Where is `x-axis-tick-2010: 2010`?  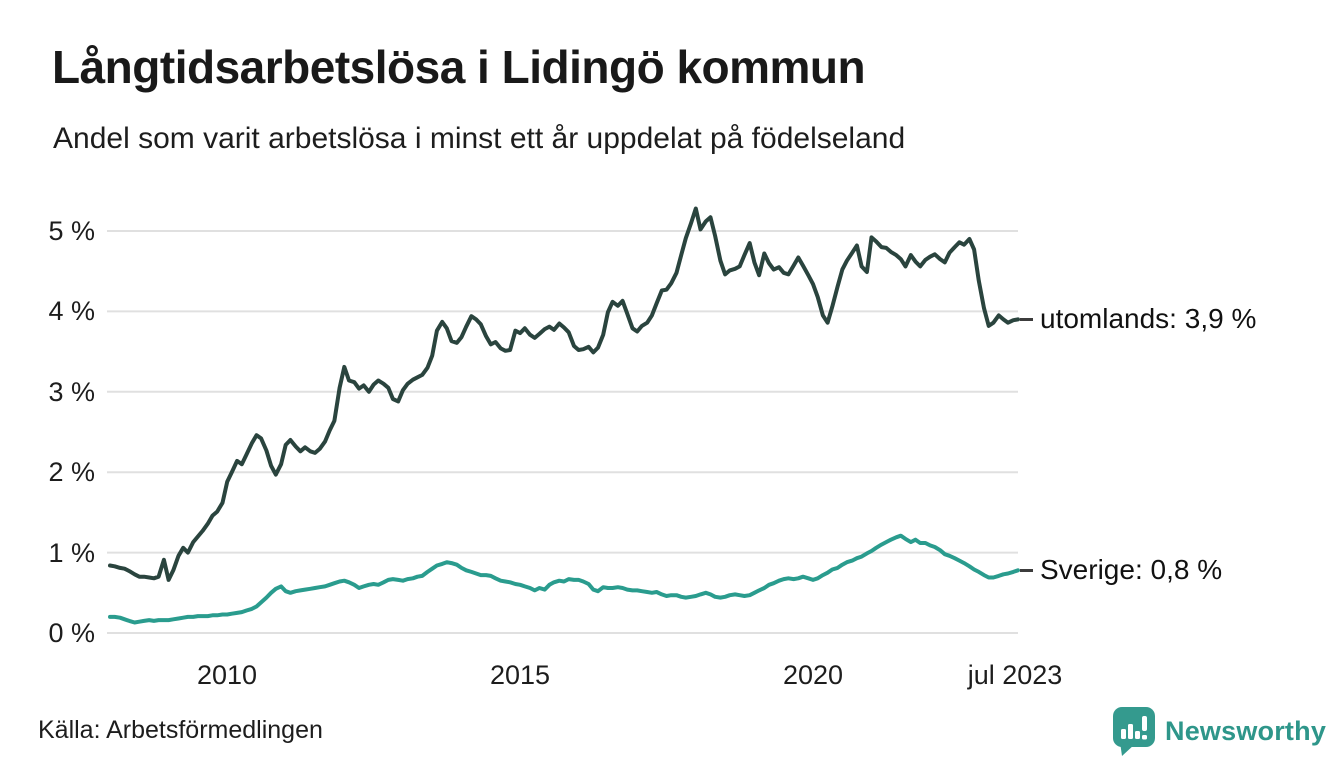
x-axis-tick-2010: 2010 is located at coordinates (227, 675).